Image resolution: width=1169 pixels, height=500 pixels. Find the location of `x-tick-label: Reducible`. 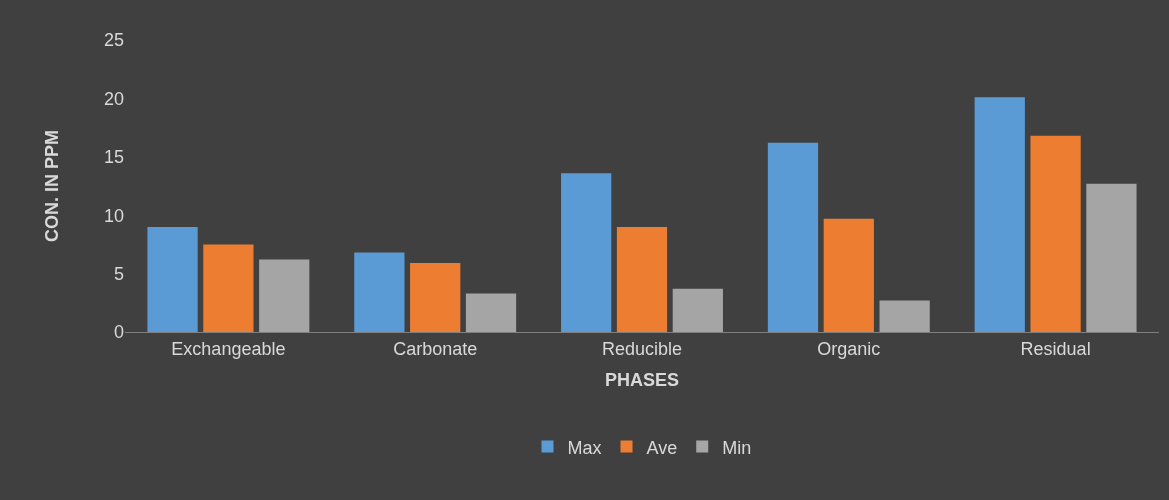

x-tick-label: Reducible is located at coordinates (642, 348).